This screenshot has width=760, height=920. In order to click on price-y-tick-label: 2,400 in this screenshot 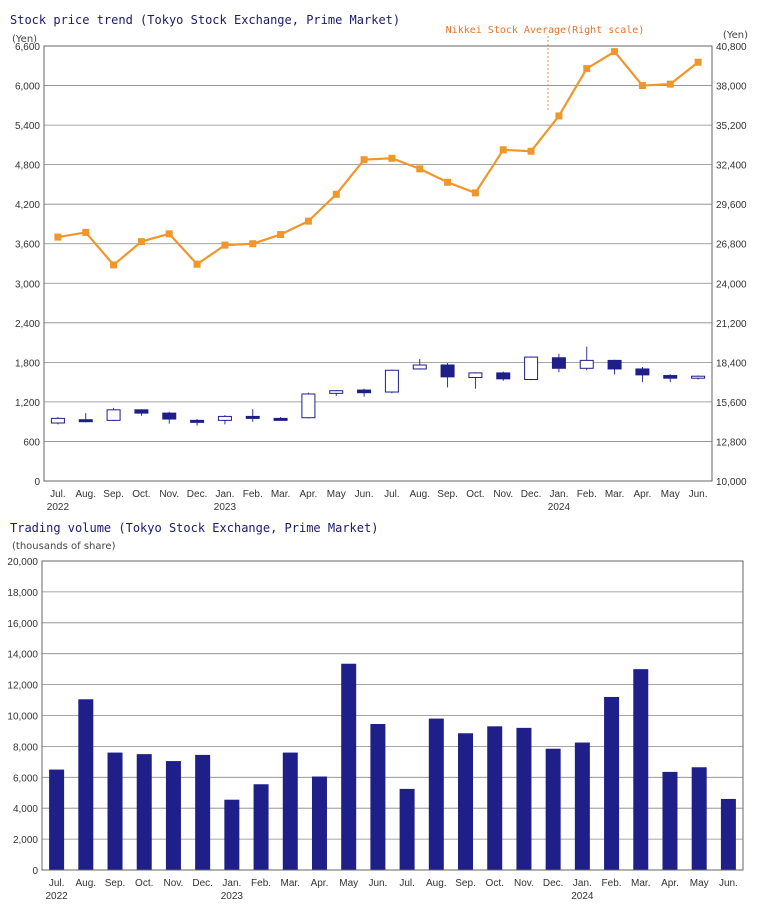, I will do `click(27, 324)`.